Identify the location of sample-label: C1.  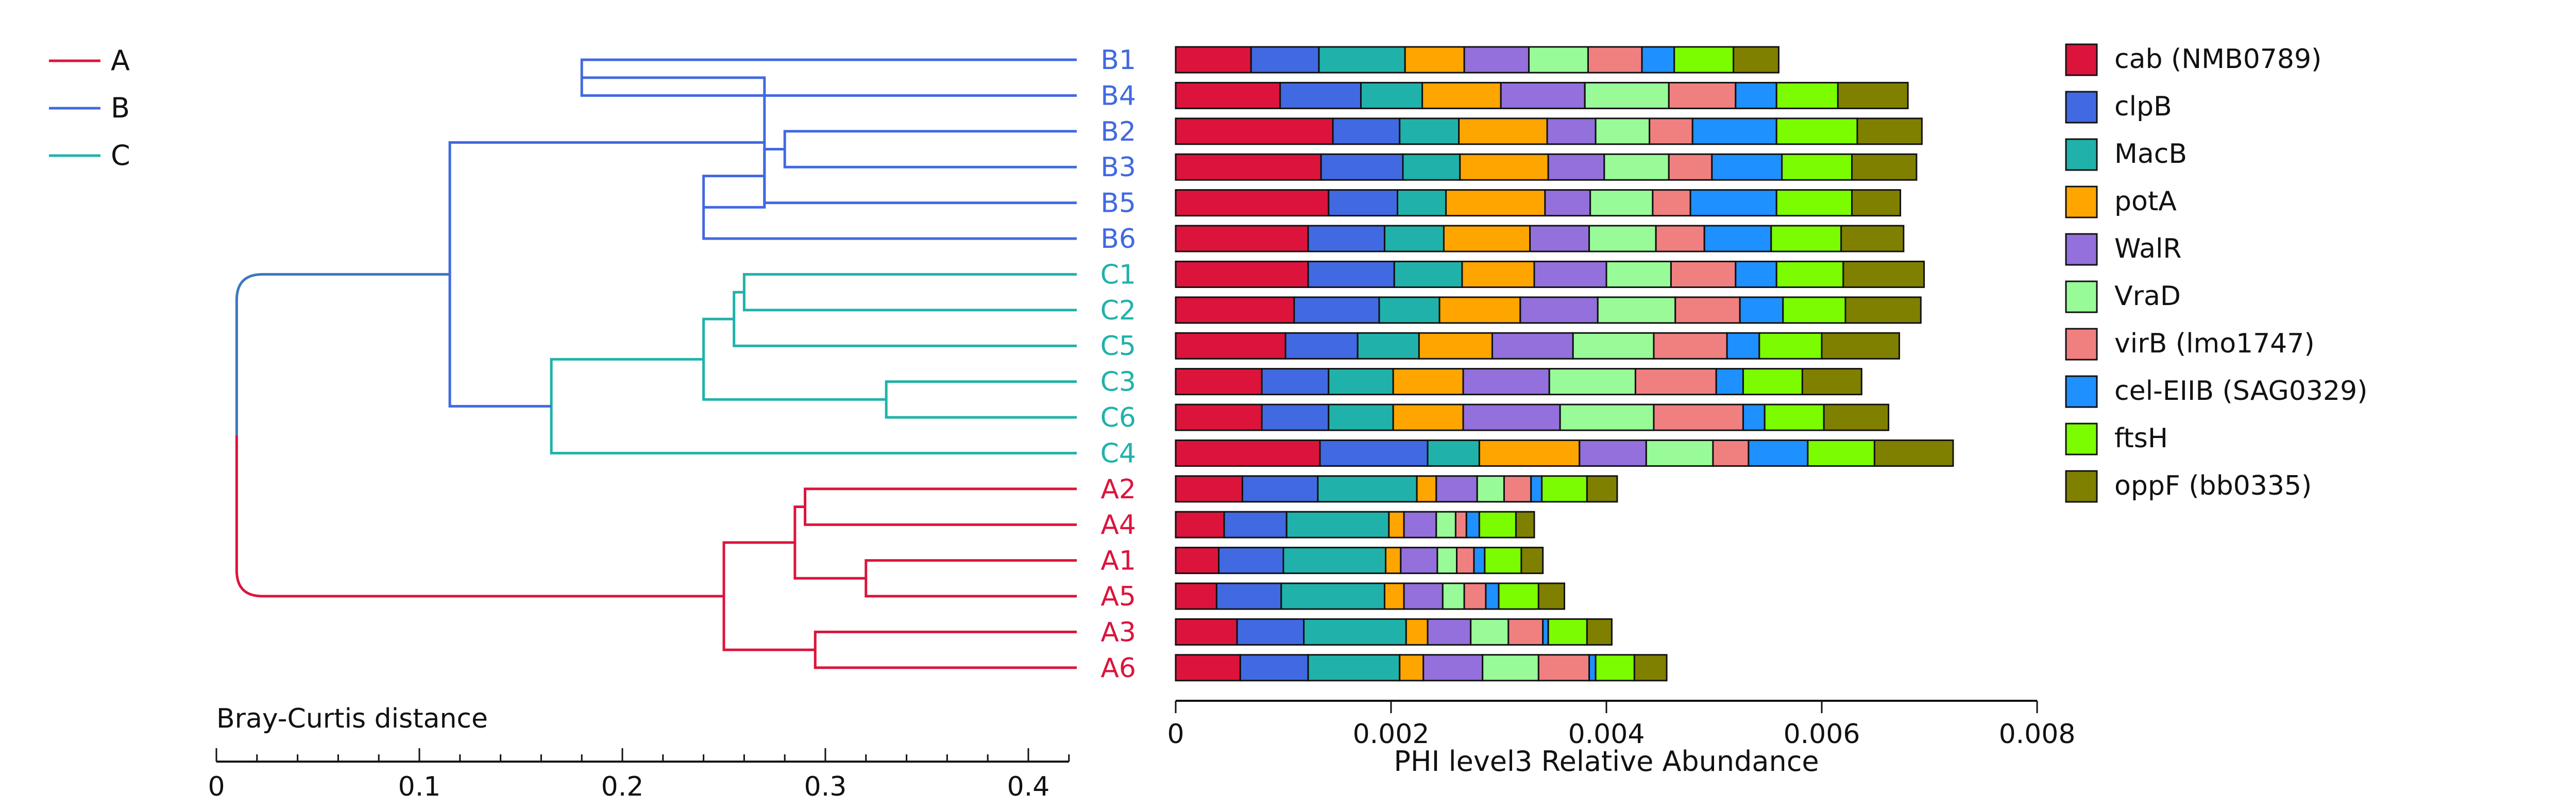
(1118, 274).